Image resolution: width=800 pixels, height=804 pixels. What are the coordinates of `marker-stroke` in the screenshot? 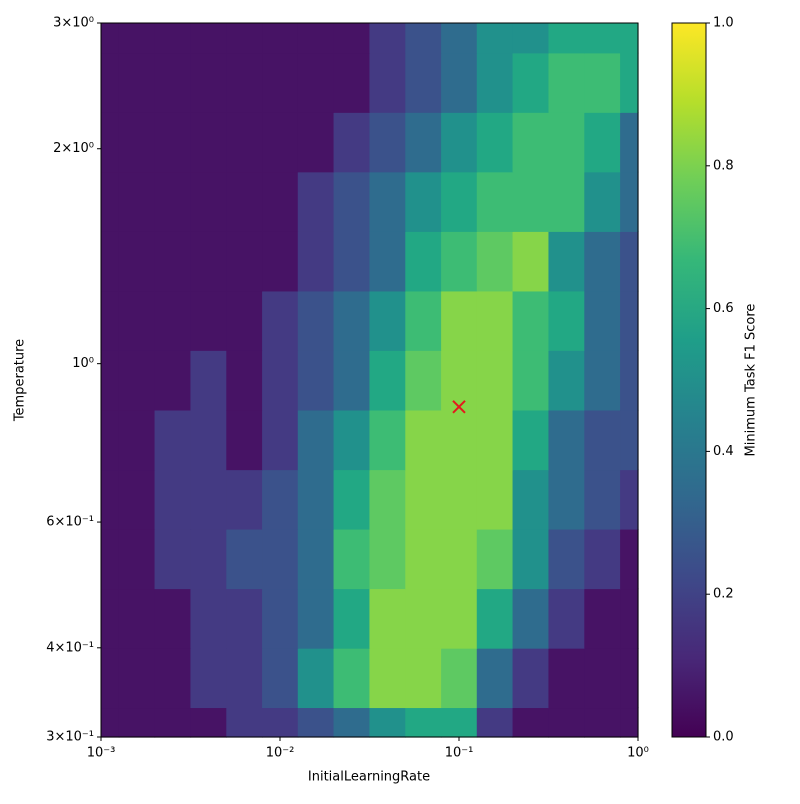 It's located at (459, 407).